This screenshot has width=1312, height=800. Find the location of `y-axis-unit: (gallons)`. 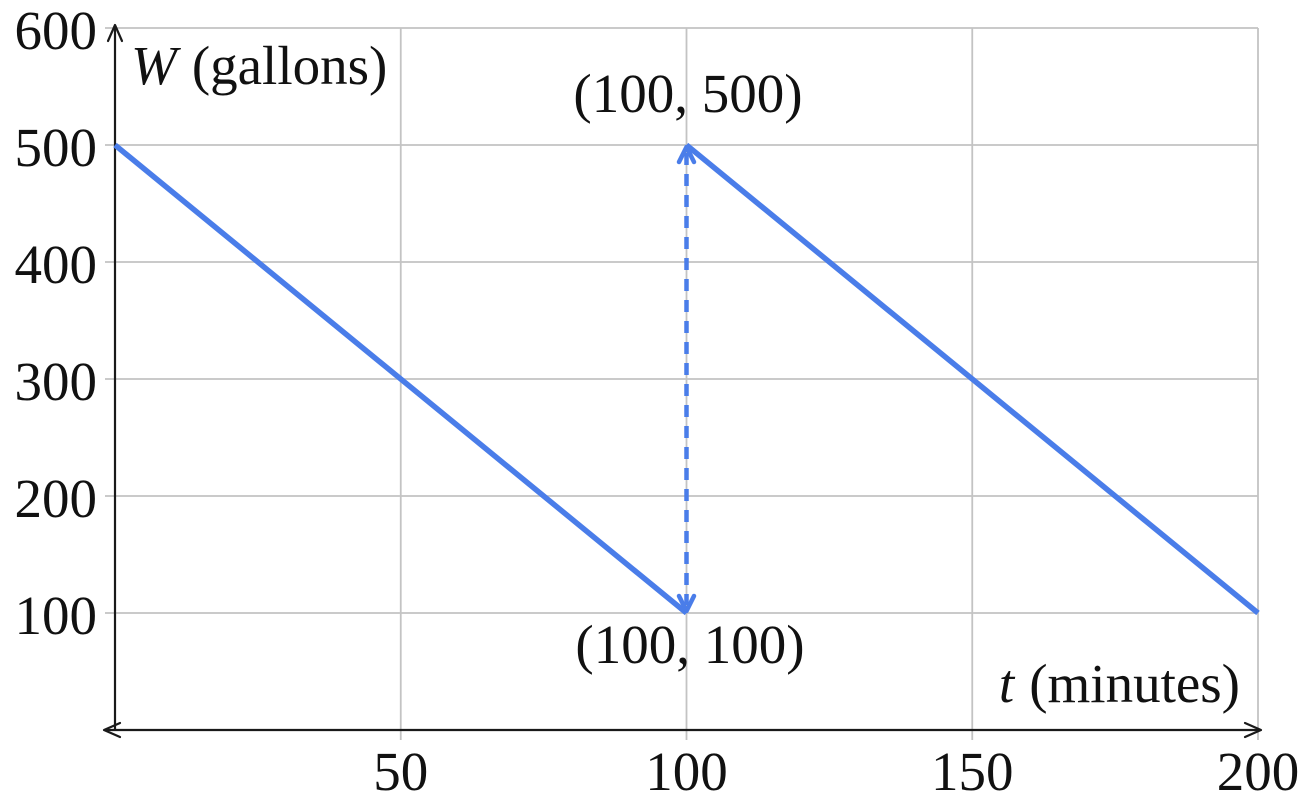

y-axis-unit: (gallons) is located at coordinates (289, 65).